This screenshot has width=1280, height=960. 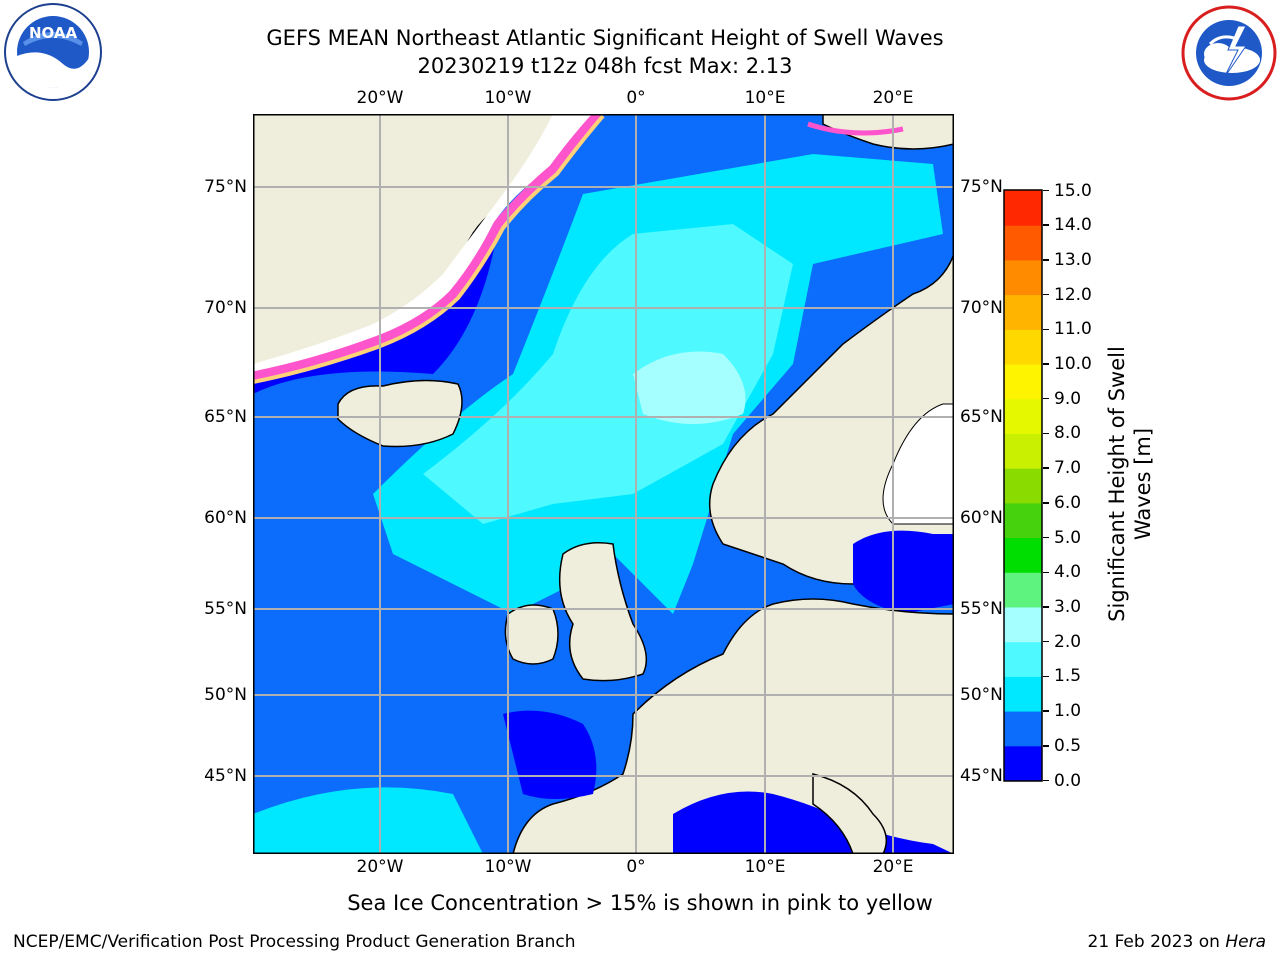 What do you see at coordinates (765, 867) in the screenshot?
I see `lon-label-bottom-3: 10°E` at bounding box center [765, 867].